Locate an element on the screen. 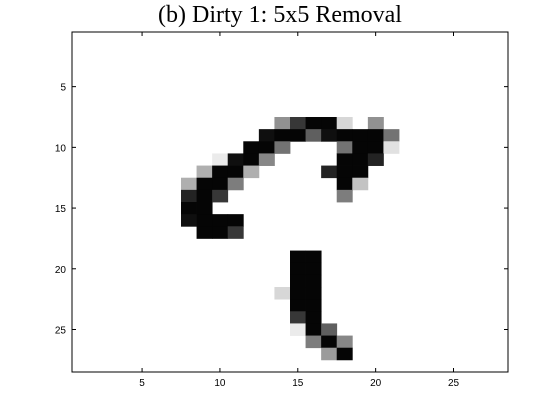 This screenshot has height=419, width=560. pixel-cell-r24-c16 is located at coordinates (313, 317).